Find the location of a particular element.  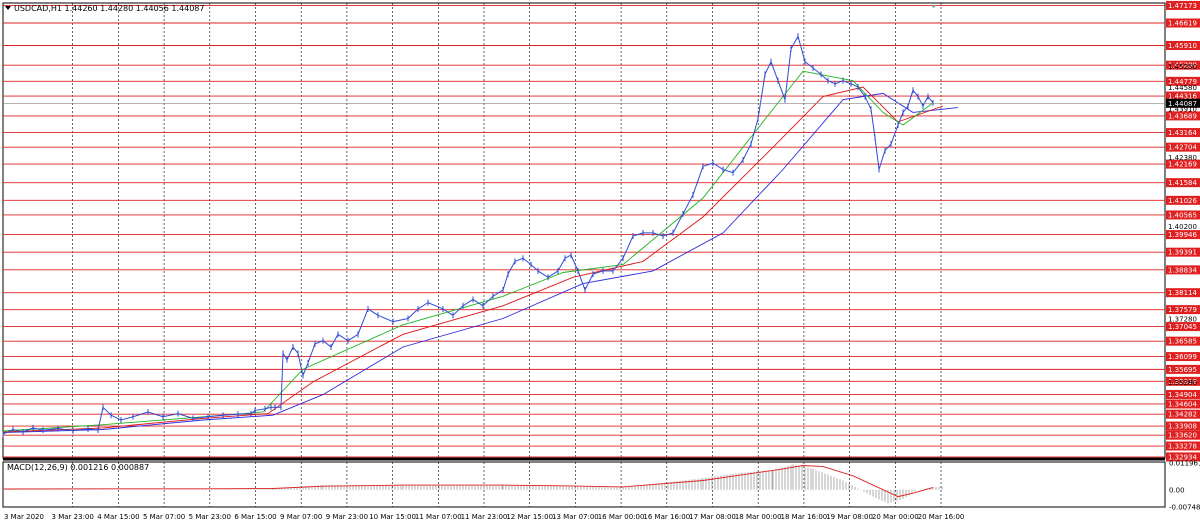

x-tick-label: 6 Mar 15:00 is located at coordinates (255, 517).